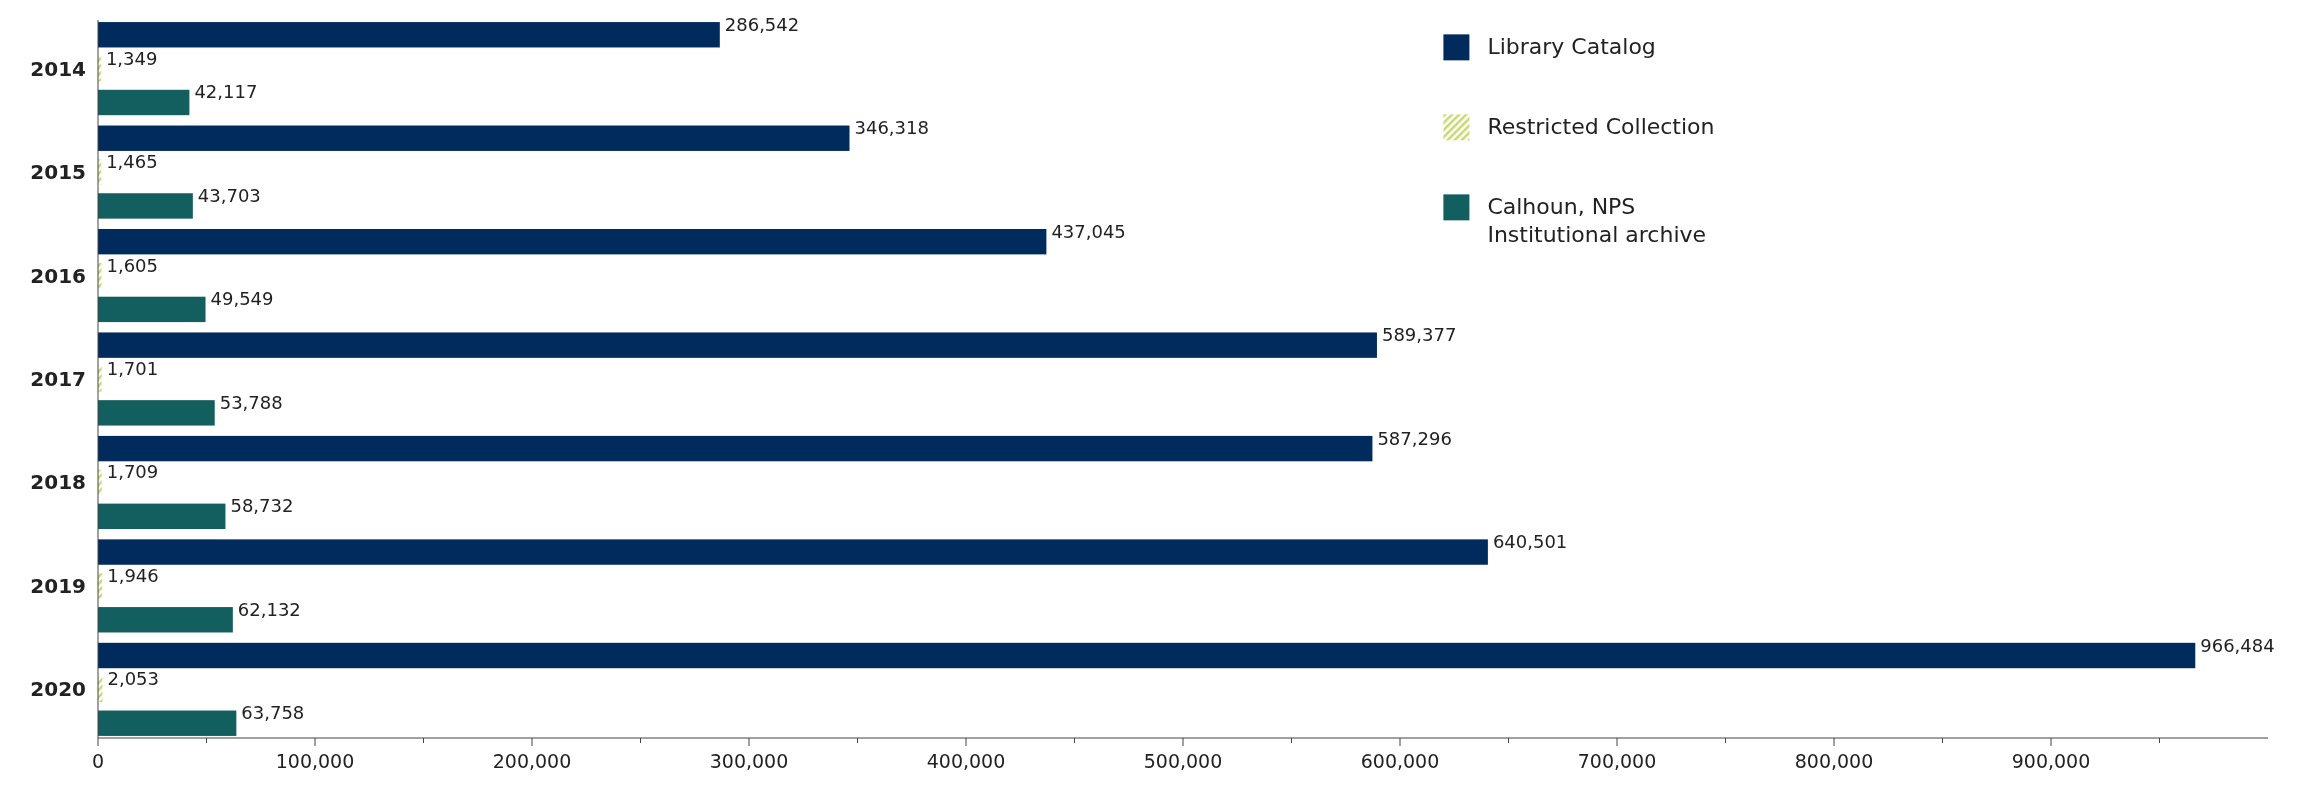 This screenshot has width=2311, height=800. Describe the element at coordinates (58, 482) in the screenshot. I see `y-tick-label: 2018` at that location.